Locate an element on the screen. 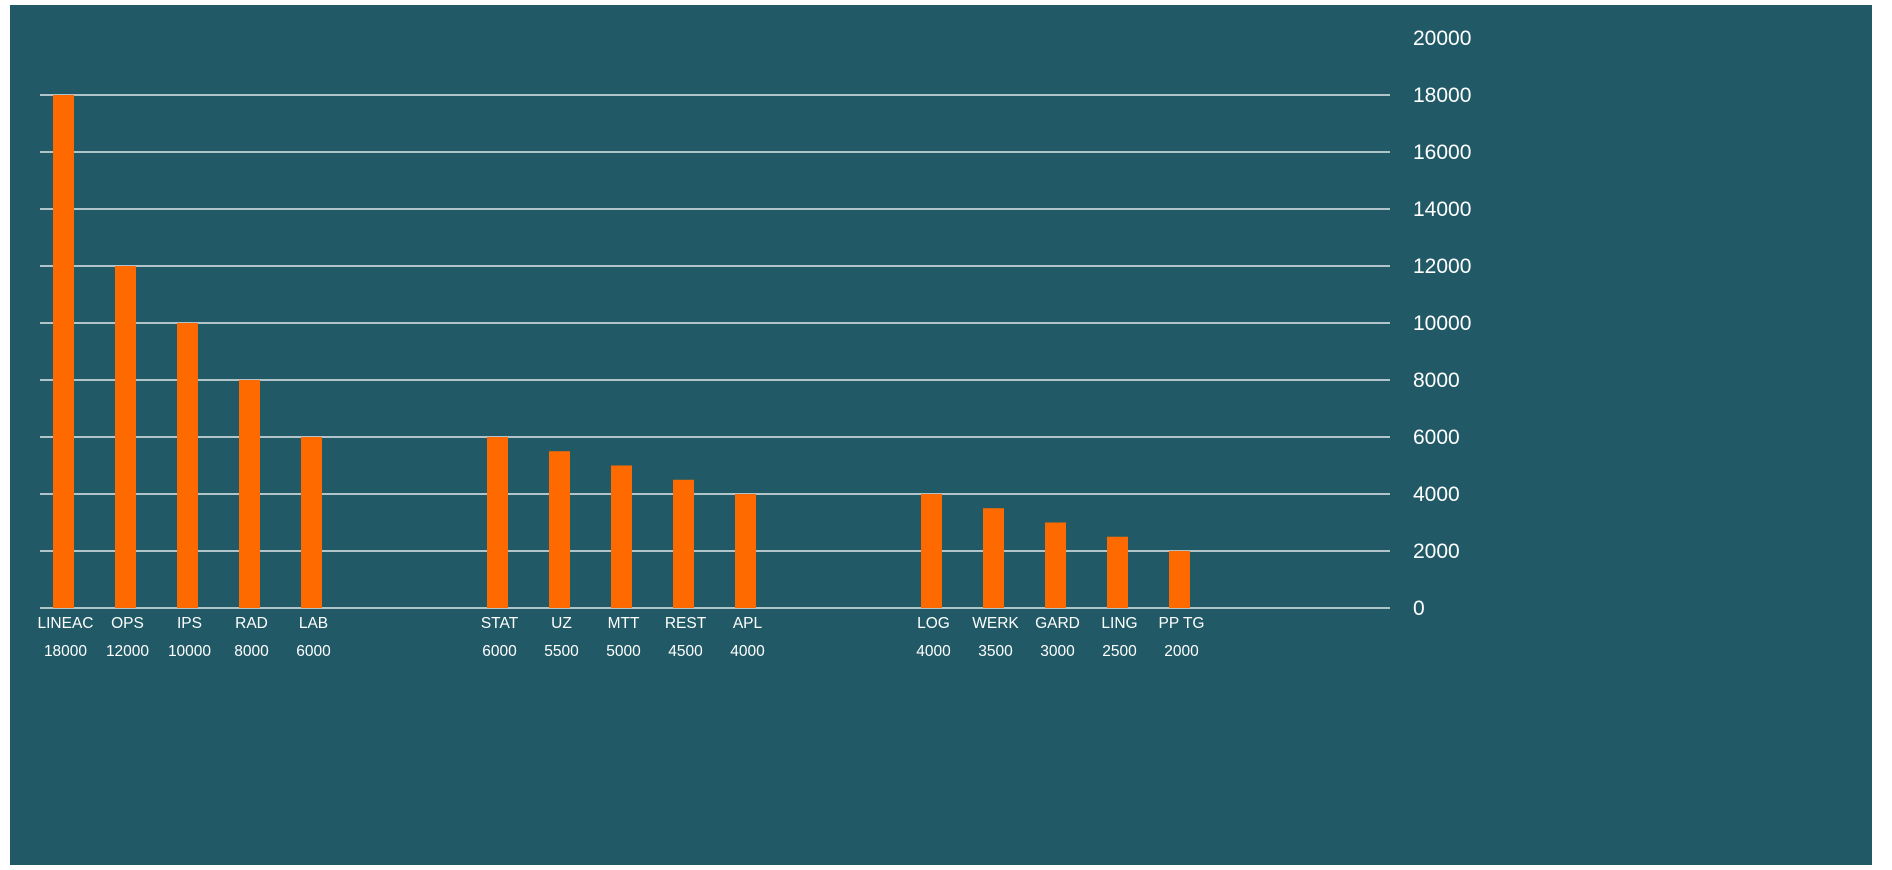 The width and height of the screenshot is (1892, 870). value-label: 4500 is located at coordinates (685, 651).